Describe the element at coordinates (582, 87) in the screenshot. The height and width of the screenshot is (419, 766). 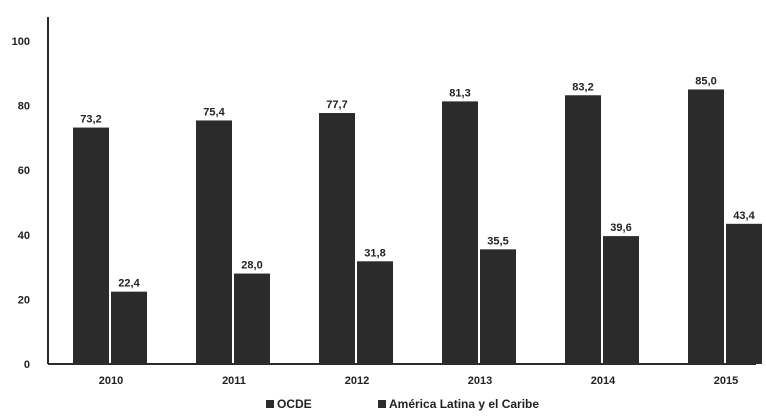
I see `data-label-ocde-2014: 83,2` at that location.